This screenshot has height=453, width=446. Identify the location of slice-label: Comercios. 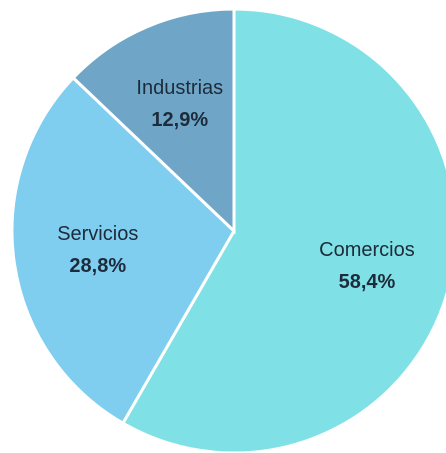
(367, 250).